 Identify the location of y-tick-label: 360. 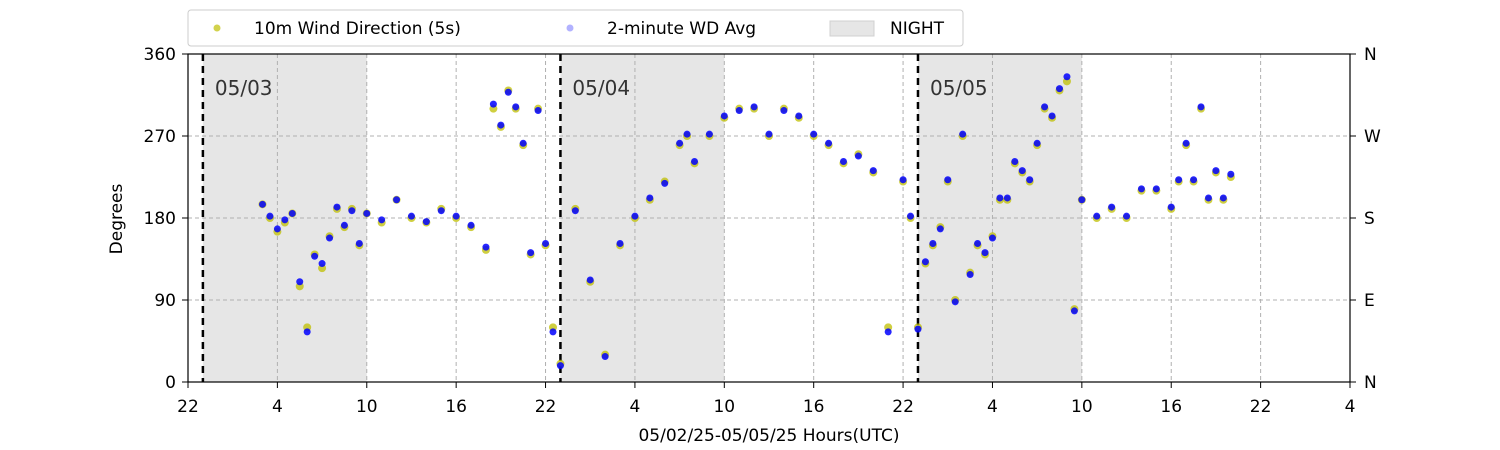
(160, 55).